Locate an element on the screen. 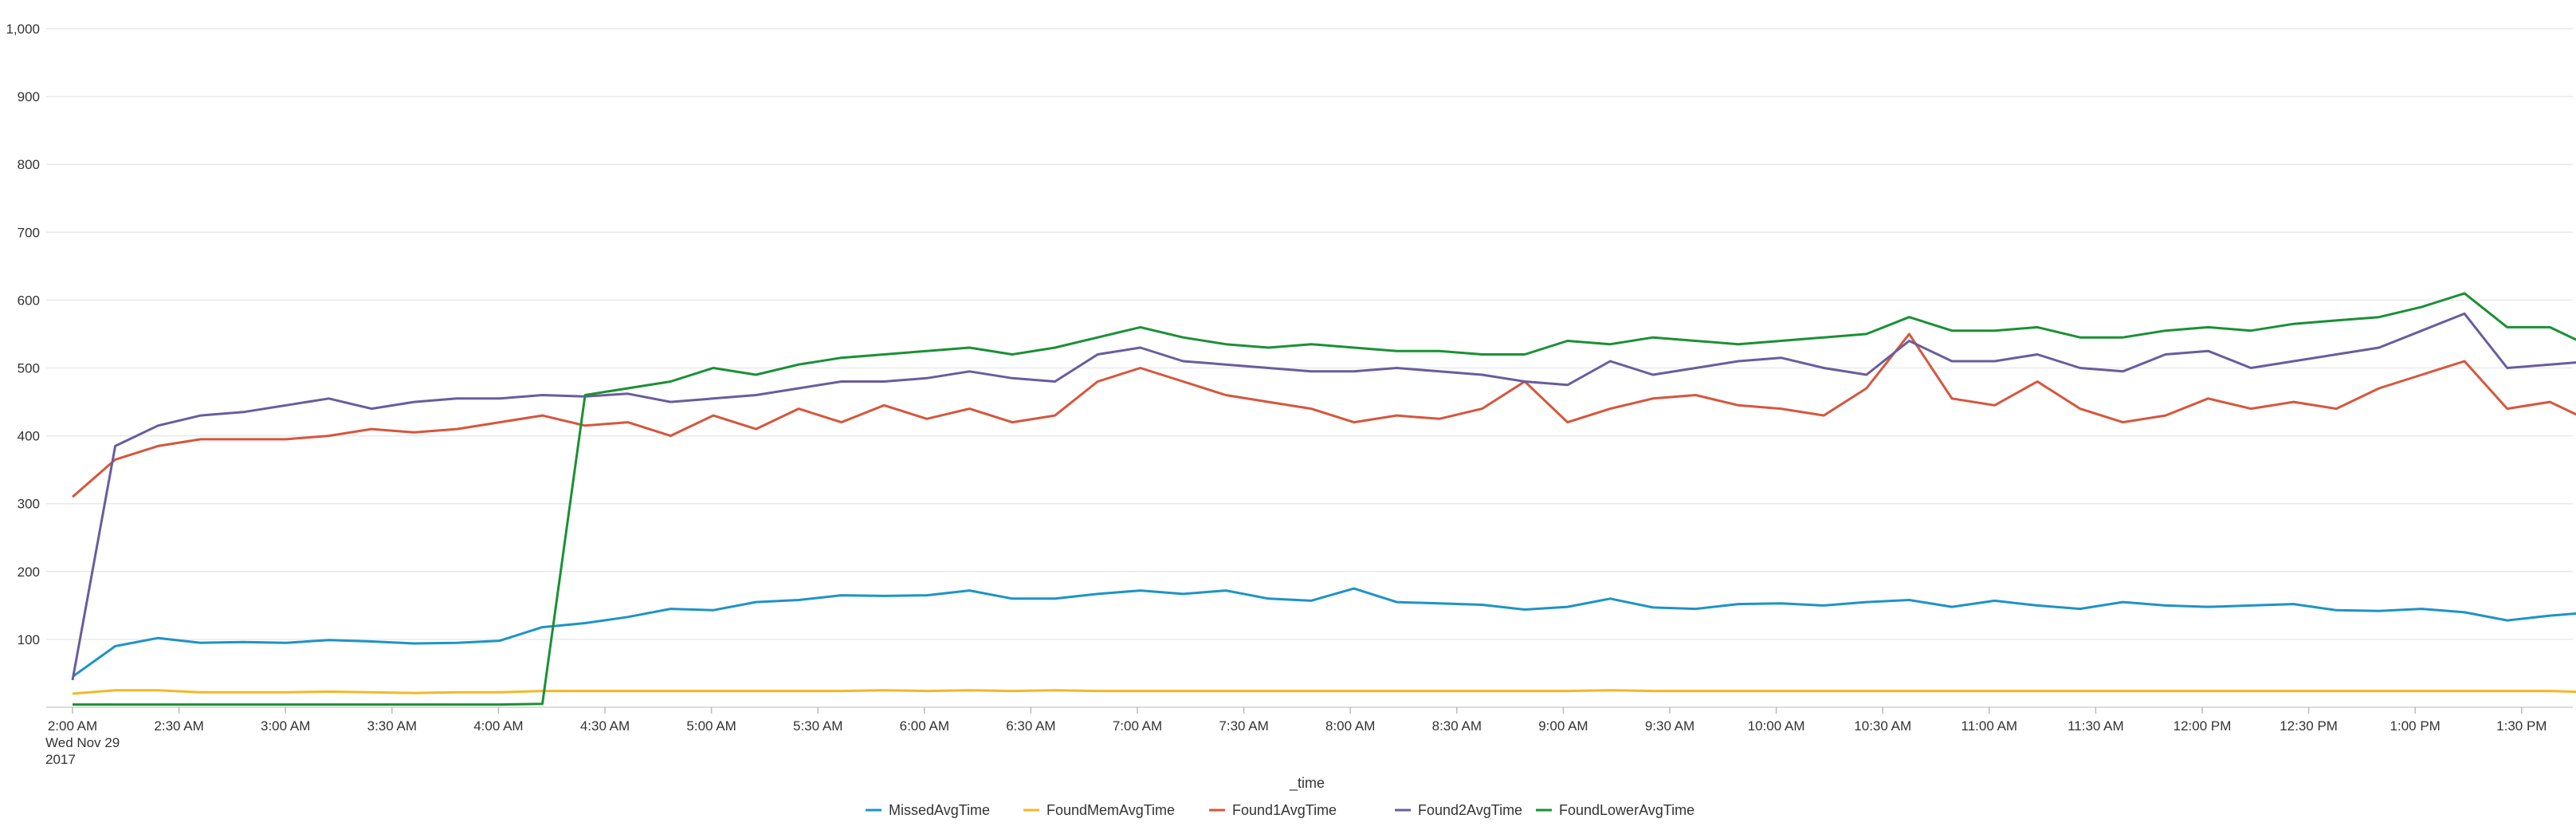 The image size is (2576, 838). x-tick-label: 8:30 AM is located at coordinates (1457, 726).